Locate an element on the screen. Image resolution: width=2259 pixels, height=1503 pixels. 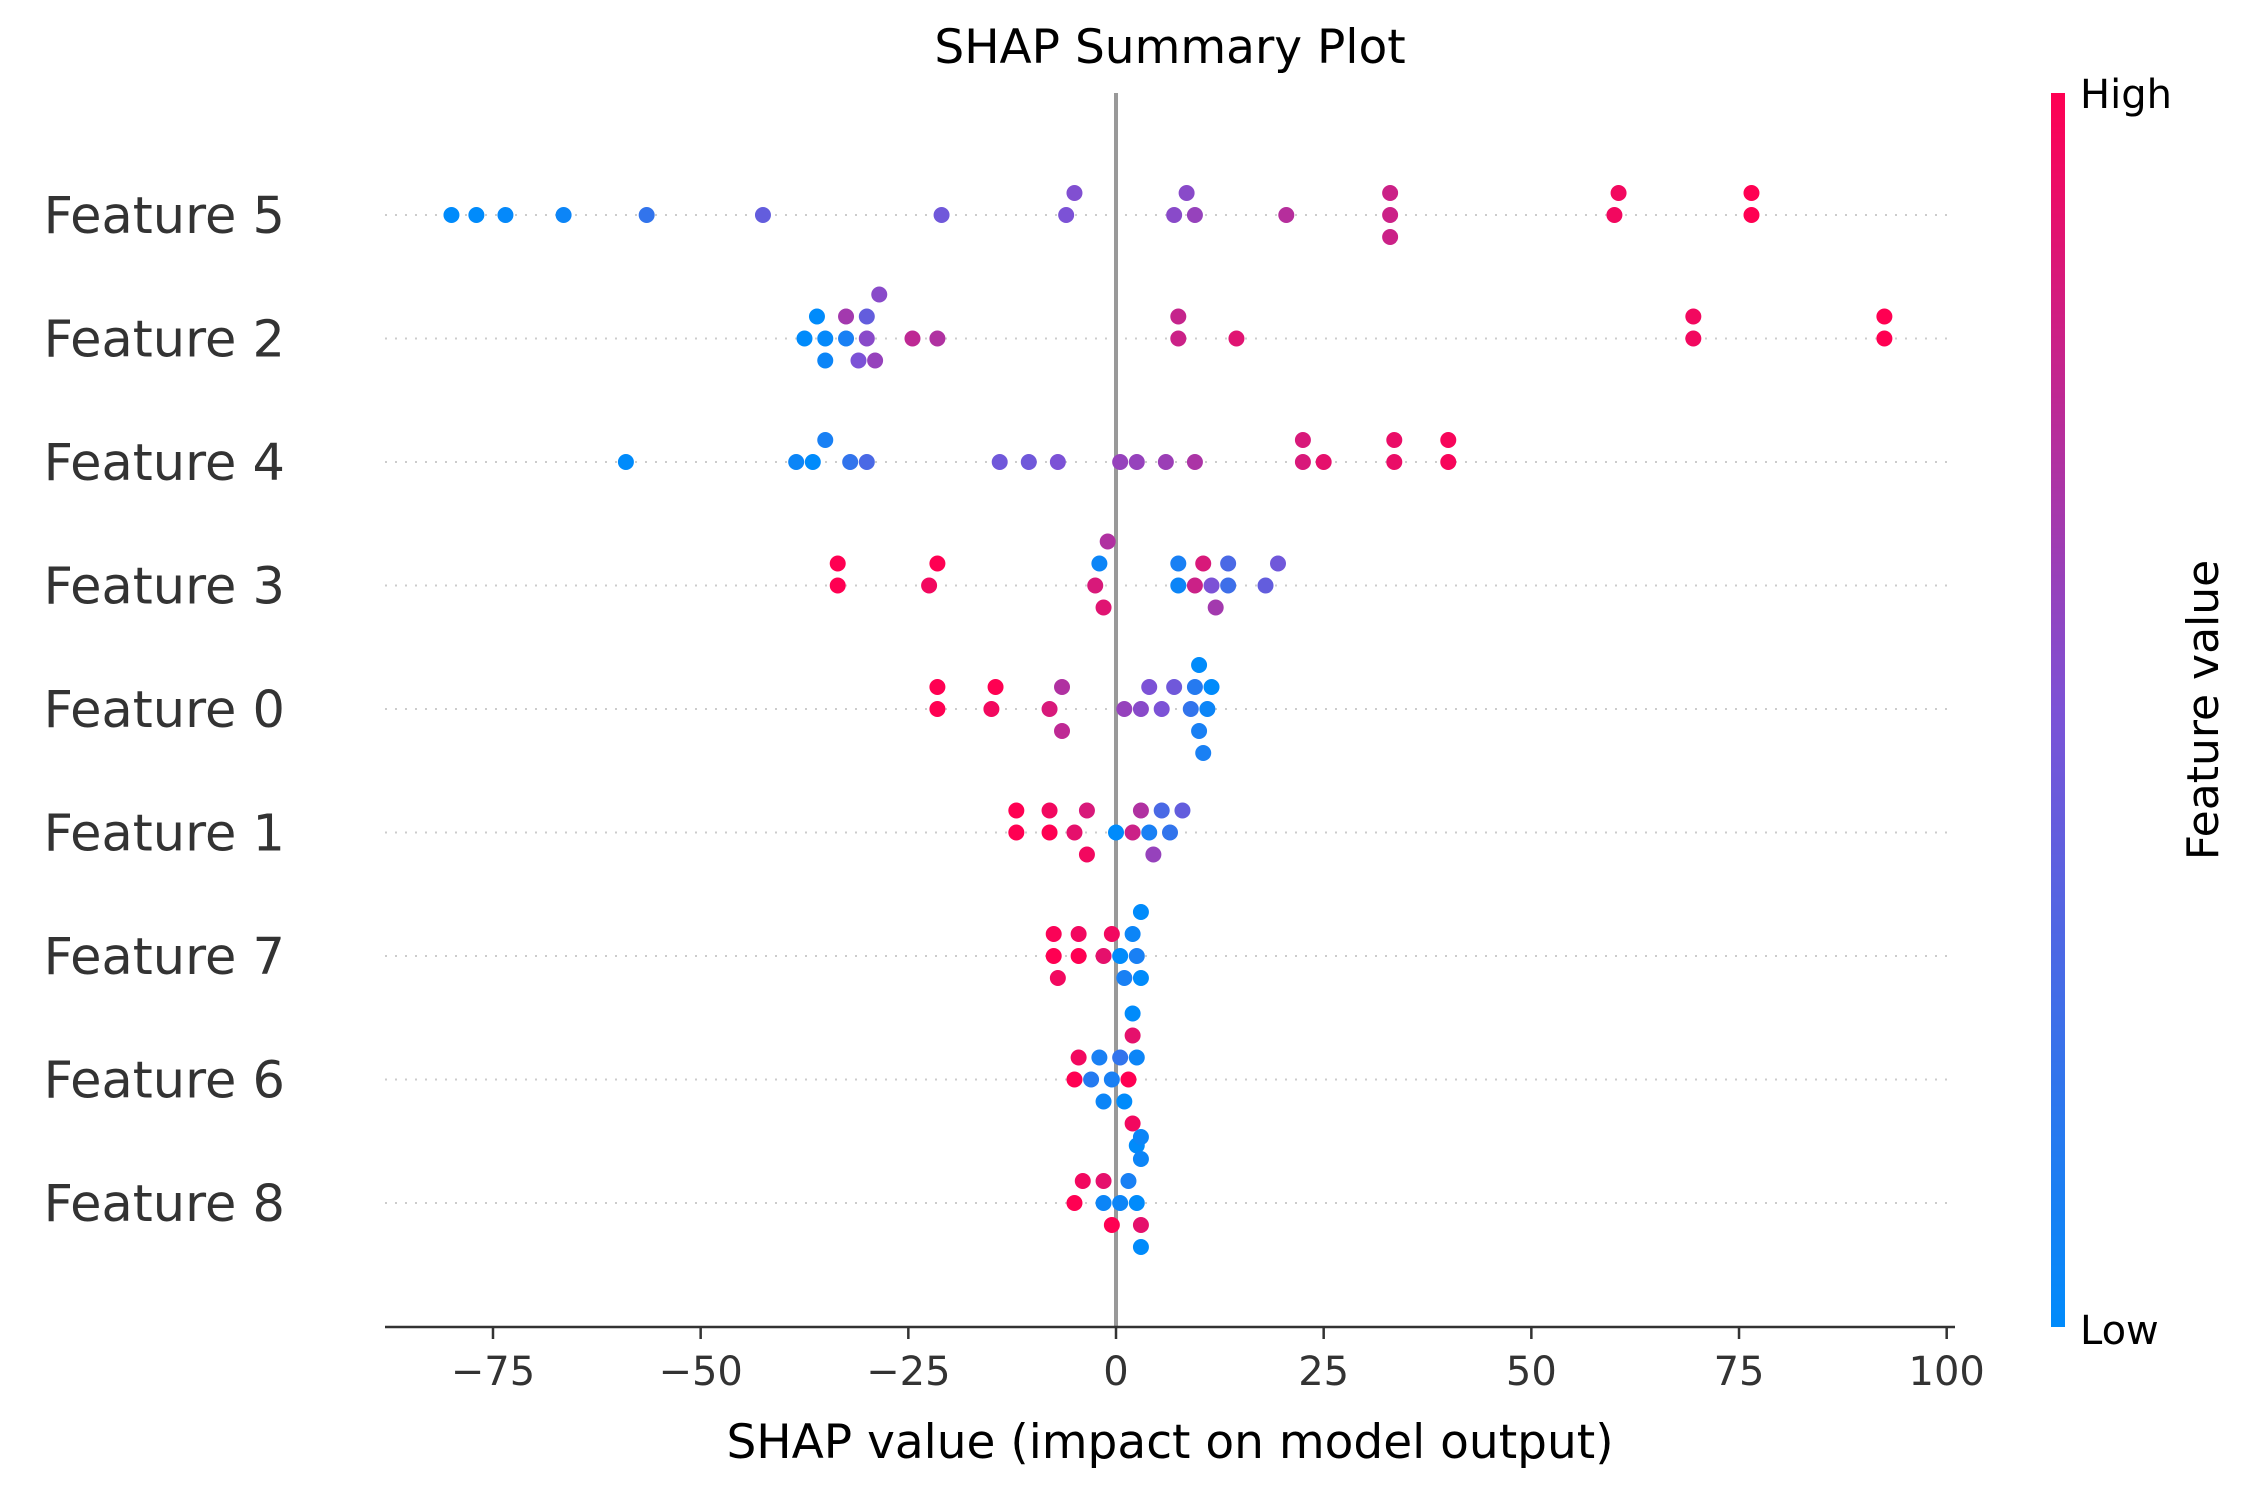
x-tick-label: −75 is located at coordinates (493, 1372).